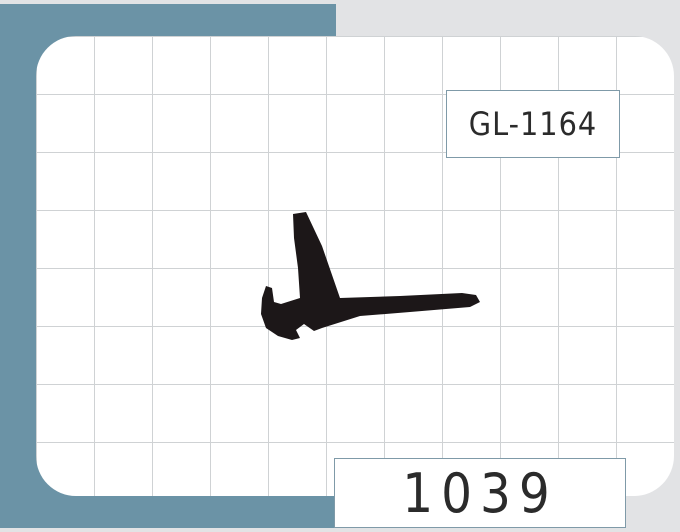  Describe the element at coordinates (370, 276) in the screenshot. I see `seal-profile-shape` at that location.